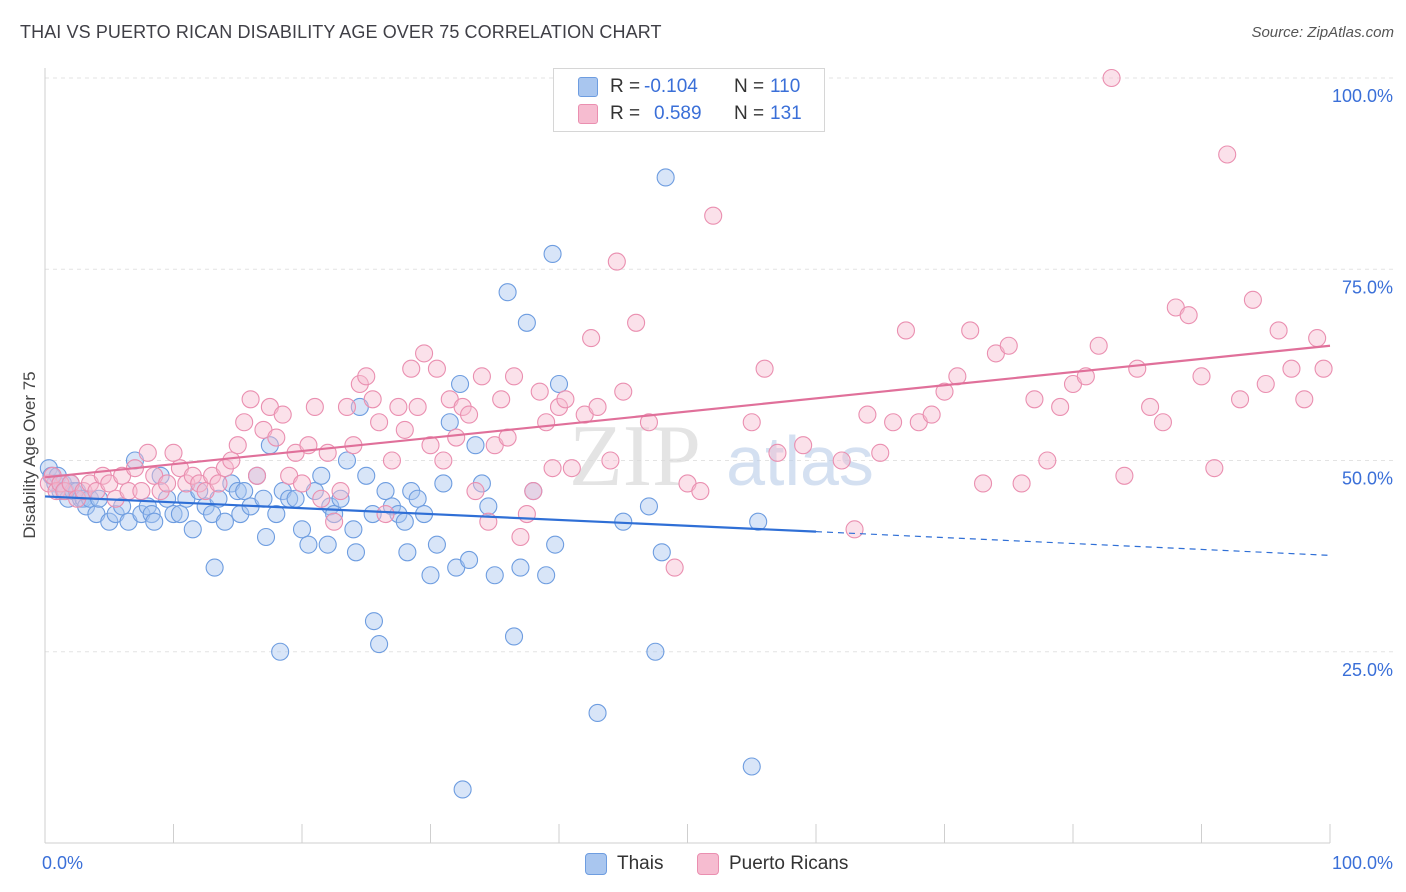 This screenshot has height=892, width=1406. Describe the element at coordinates (789, 863) in the screenshot. I see `puerto-ricans-legend-label: Puerto Ricans` at that location.